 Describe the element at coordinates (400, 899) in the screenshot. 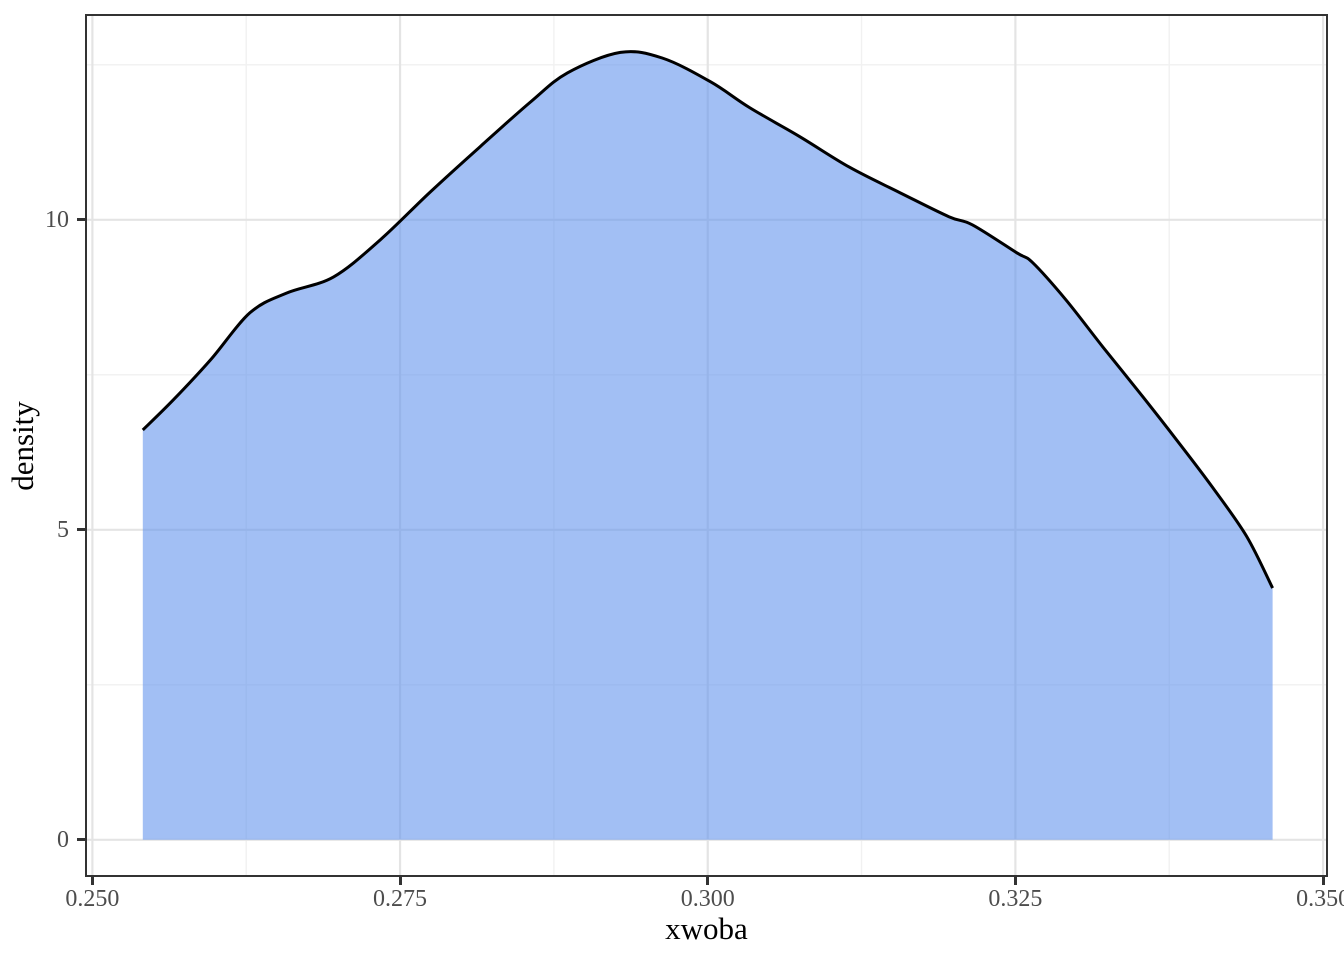

I see `x-tick-label: 0.275` at that location.